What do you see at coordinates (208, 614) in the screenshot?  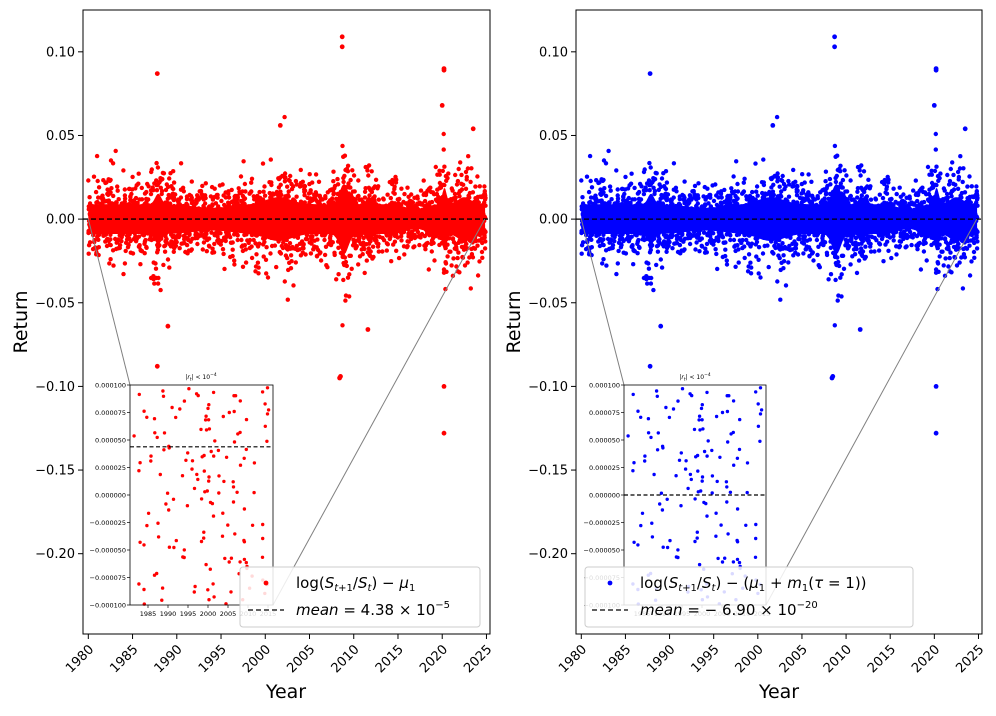 I see `inset-x-tick-label: 2000` at bounding box center [208, 614].